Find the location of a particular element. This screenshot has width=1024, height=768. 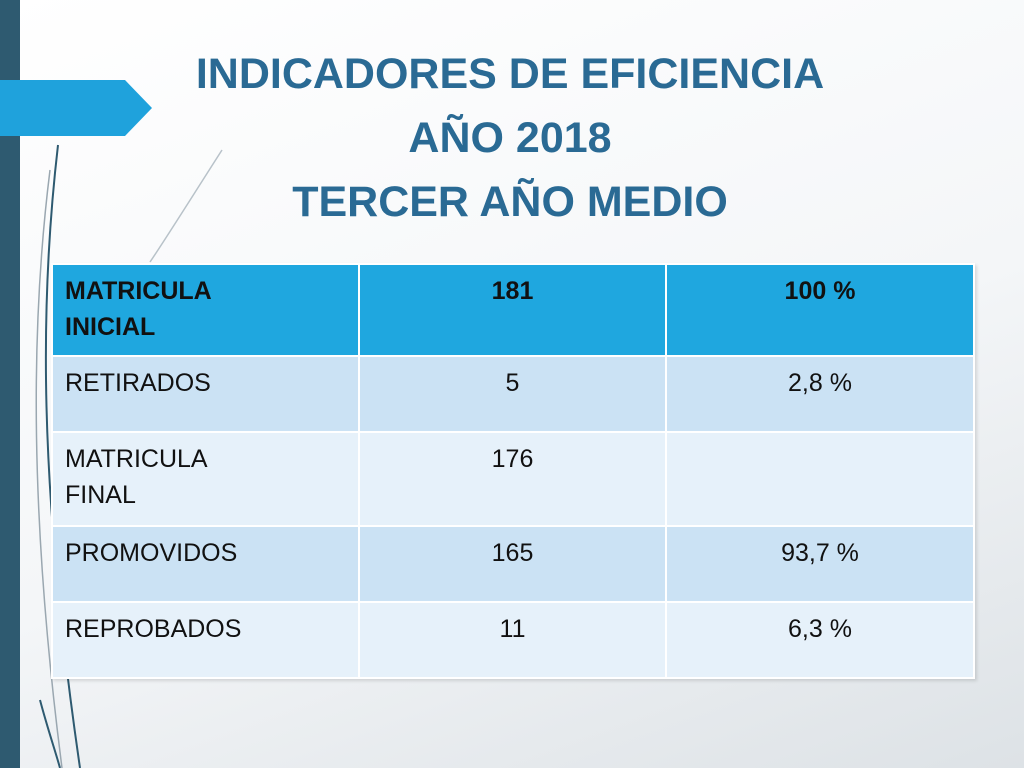

row-label-cell: RETIRADOS is located at coordinates (205, 394).